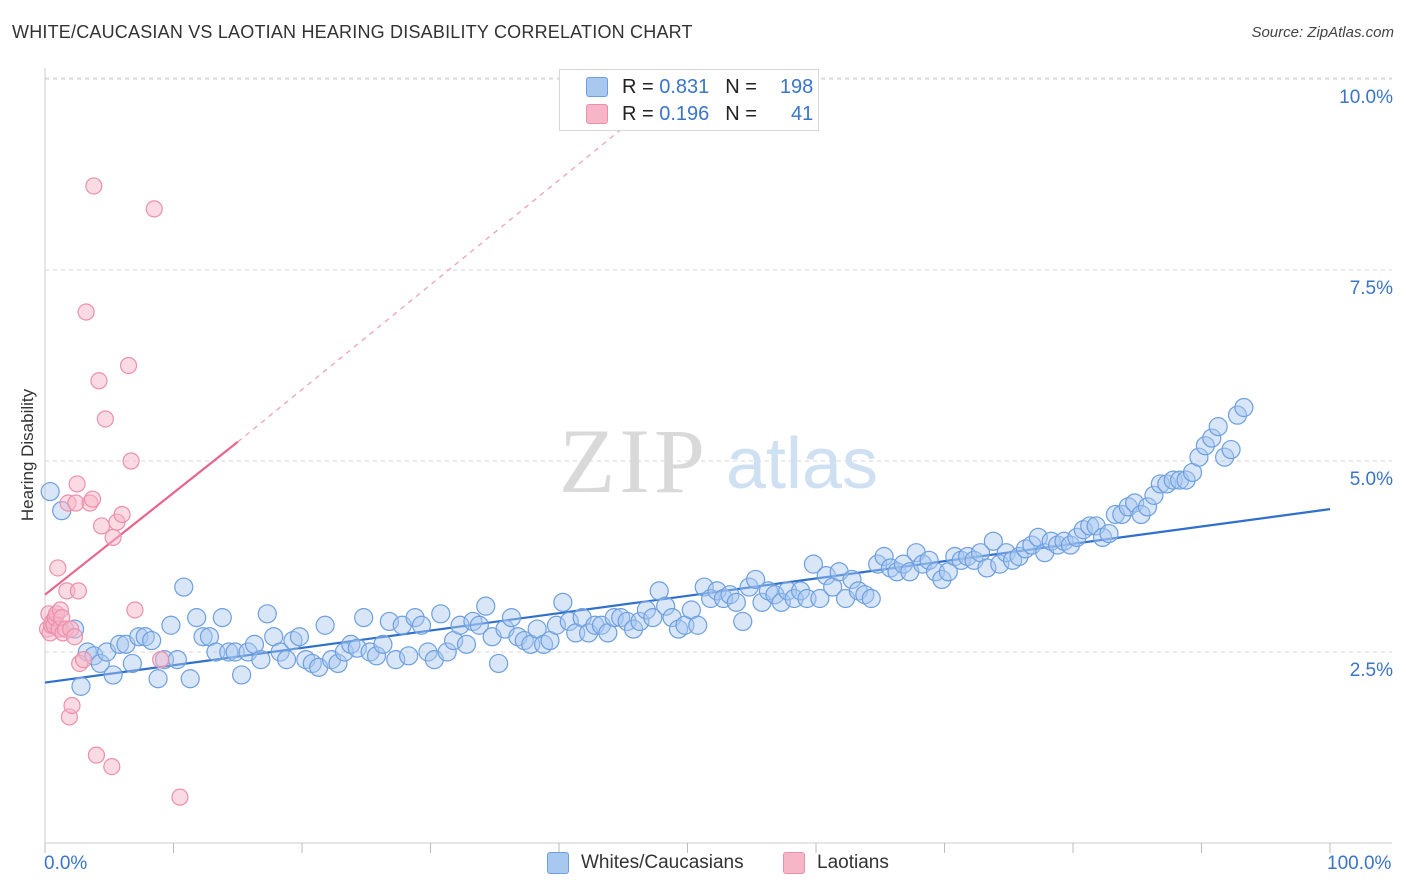 Image resolution: width=1406 pixels, height=892 pixels. What do you see at coordinates (597, 114) in the screenshot?
I see `legend-swatch-pink` at bounding box center [597, 114].